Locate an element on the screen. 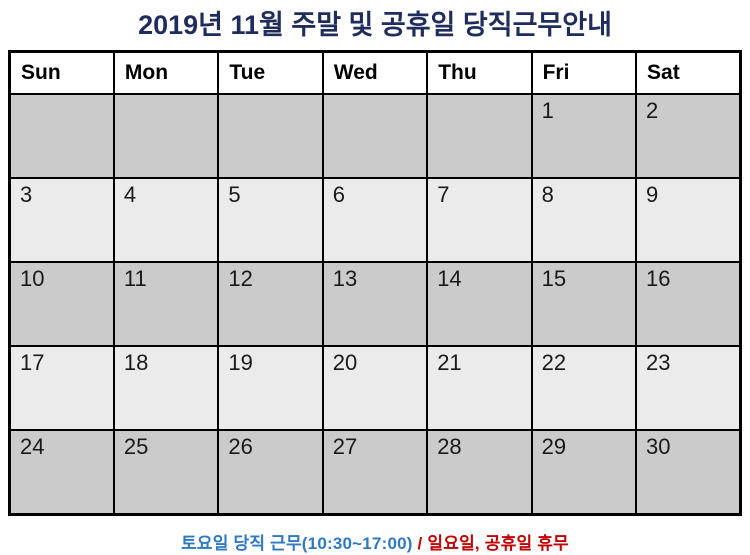  footer-note: 토요일 당직 근무(10:30~17:00) / 일요일, 공휴일 휴무 is located at coordinates (375, 541).